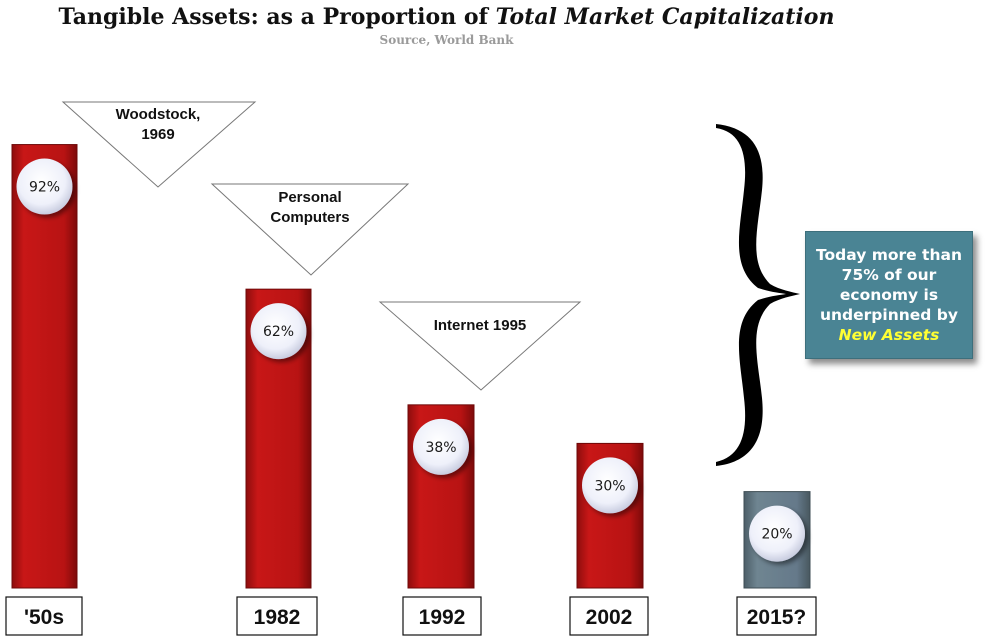  I want to click on chart-subtitle: Source, World Bank, so click(446, 40).